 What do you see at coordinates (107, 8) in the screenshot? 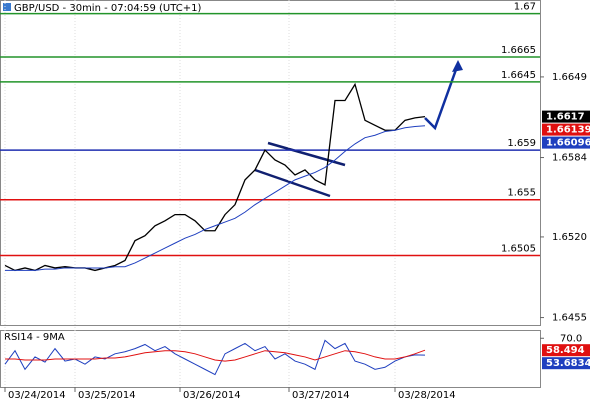
I see `chart-title: GBP/USD - 30min - 07:04:59 (UTC+1)` at bounding box center [107, 8].